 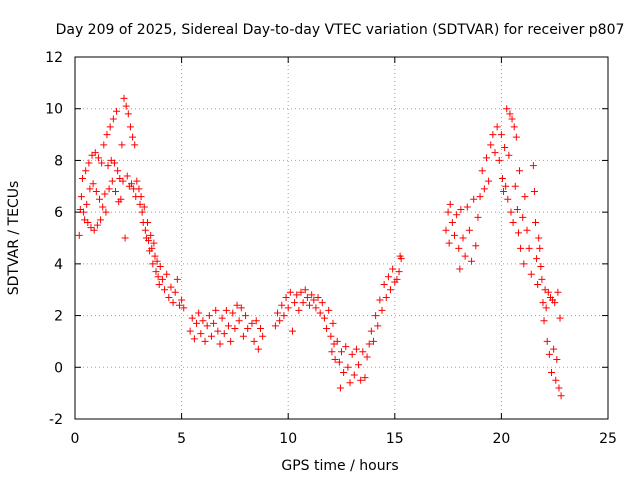 What do you see at coordinates (58, 161) in the screenshot?
I see `y-tick-label: 8` at bounding box center [58, 161].